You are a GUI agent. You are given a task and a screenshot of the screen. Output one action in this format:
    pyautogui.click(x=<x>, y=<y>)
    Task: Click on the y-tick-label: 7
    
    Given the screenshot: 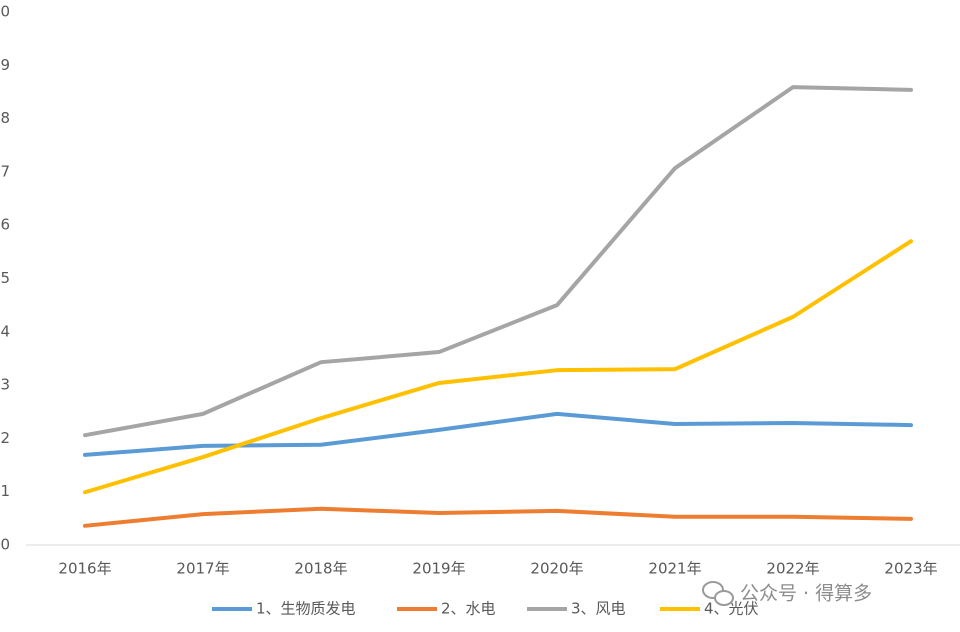 What is the action you would take?
    pyautogui.click(x=5, y=171)
    